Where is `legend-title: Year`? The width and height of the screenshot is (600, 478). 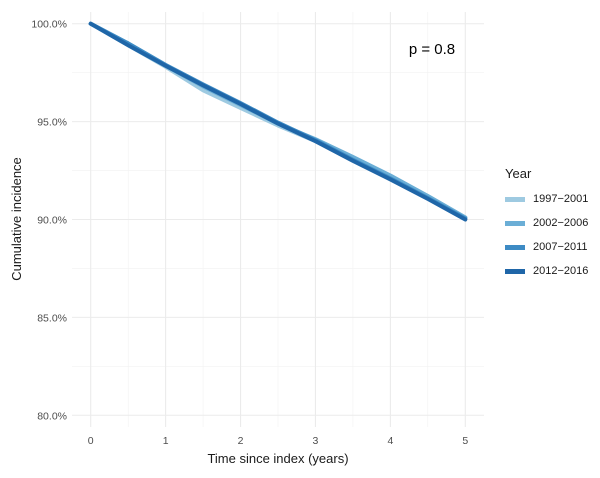 legend-title: Year is located at coordinates (518, 173).